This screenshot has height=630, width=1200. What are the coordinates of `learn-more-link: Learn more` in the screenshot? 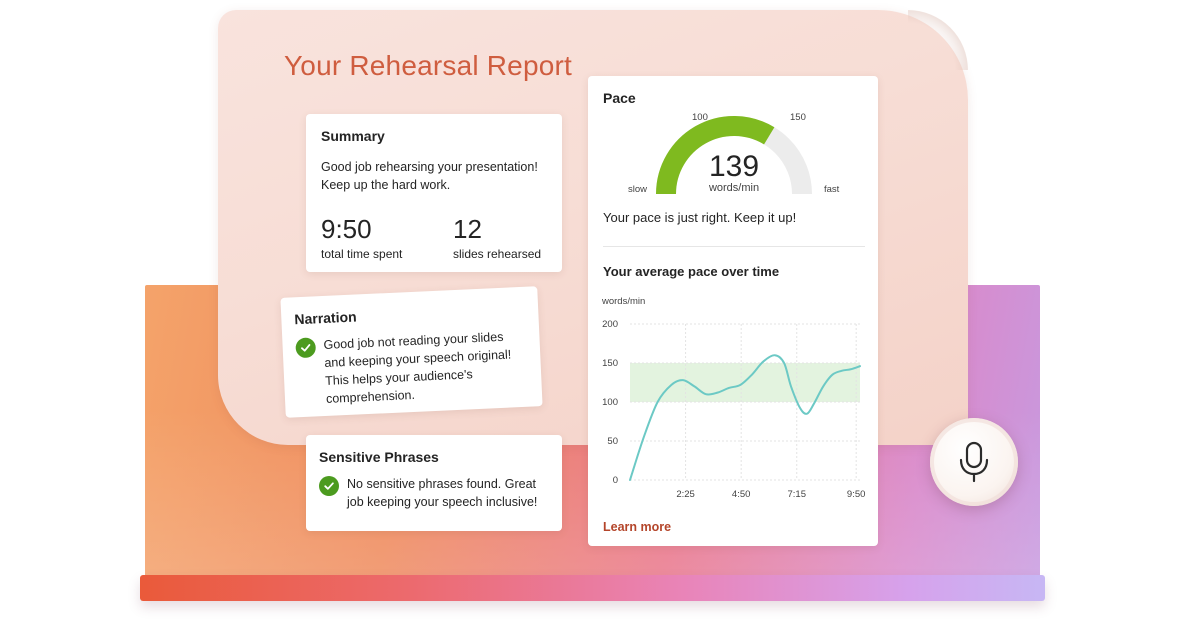 It's located at (637, 527).